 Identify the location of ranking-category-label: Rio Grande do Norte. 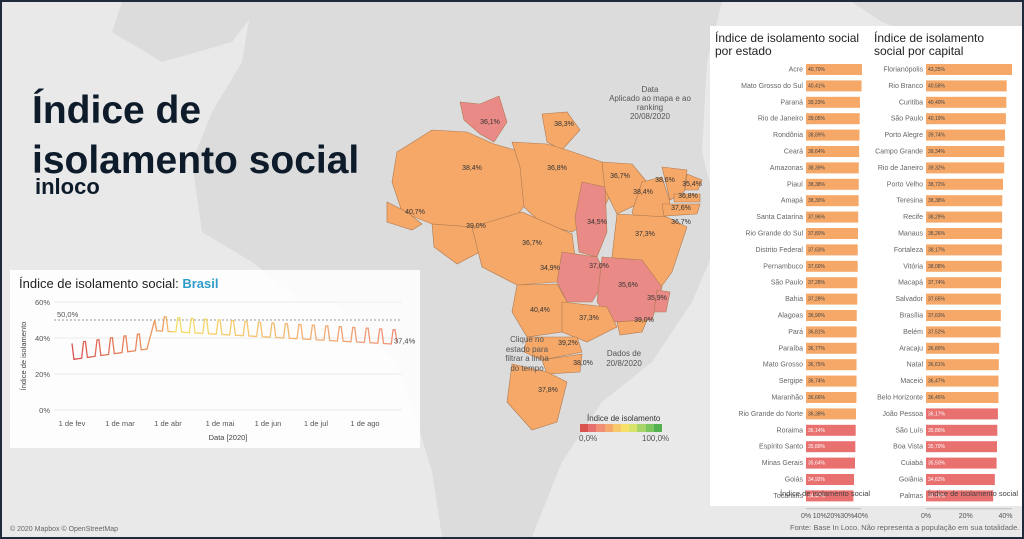
(770, 414).